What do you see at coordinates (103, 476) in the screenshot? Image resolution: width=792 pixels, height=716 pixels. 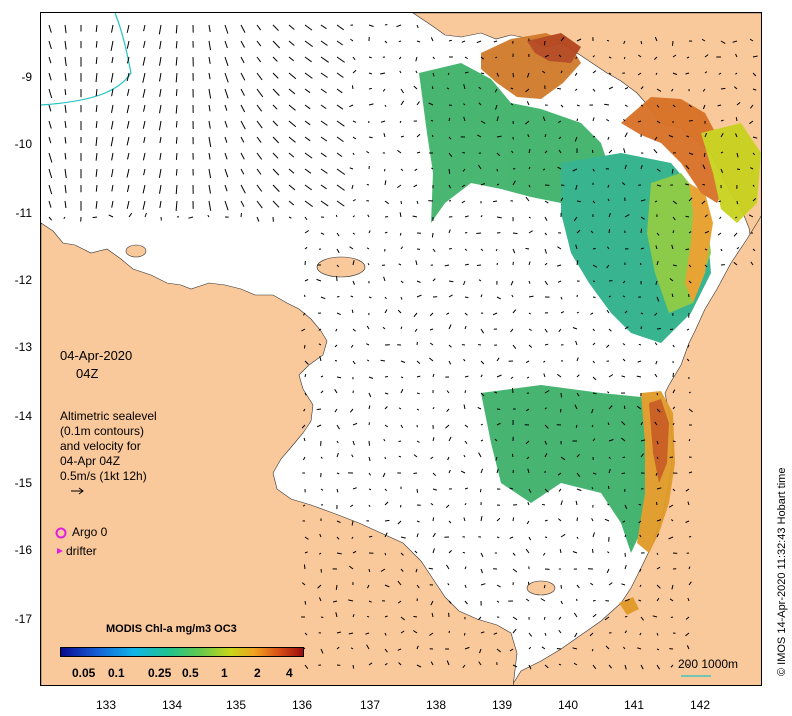 I see `legend-line: 0.5m/s (1kt 12h)` at bounding box center [103, 476].